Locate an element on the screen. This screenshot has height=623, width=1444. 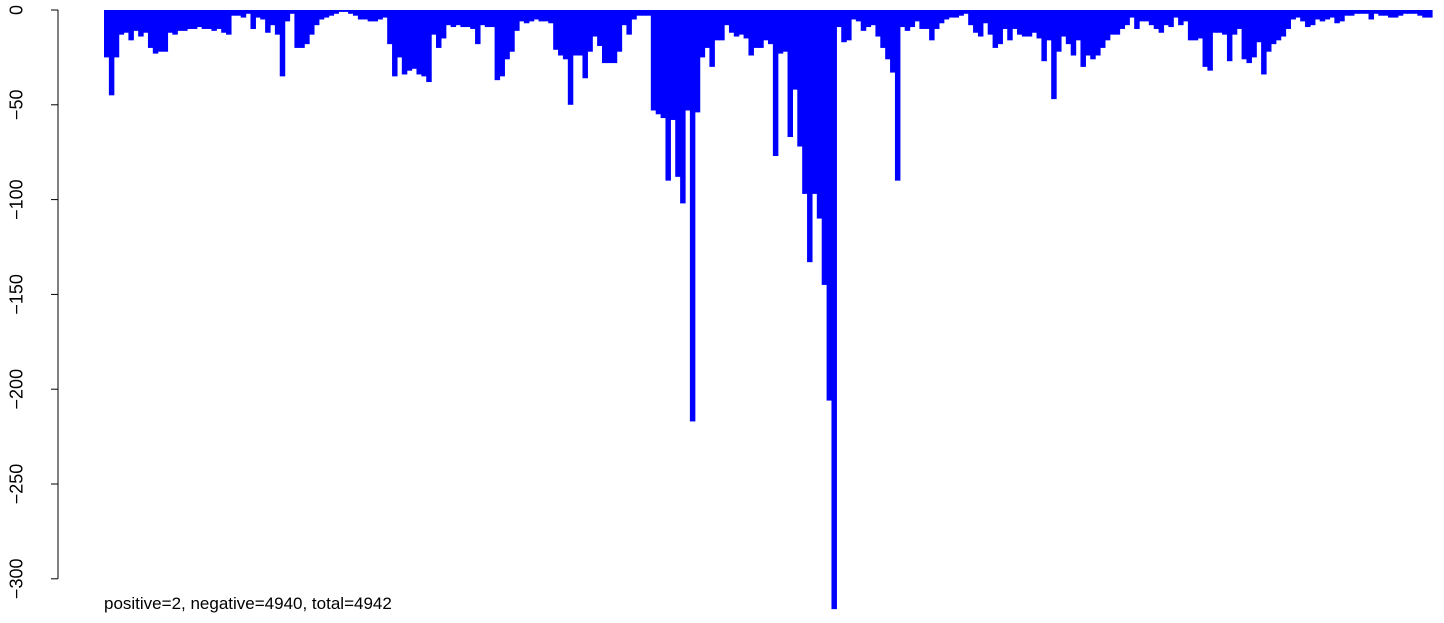
y-tick-label: −100 is located at coordinates (16, 199).